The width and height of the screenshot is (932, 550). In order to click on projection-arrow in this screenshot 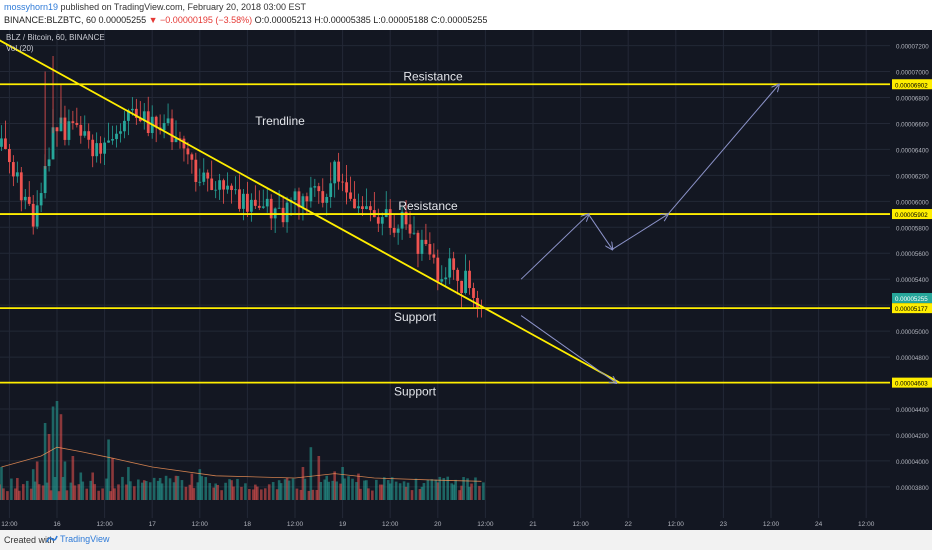, I will do `click(554, 247)`.